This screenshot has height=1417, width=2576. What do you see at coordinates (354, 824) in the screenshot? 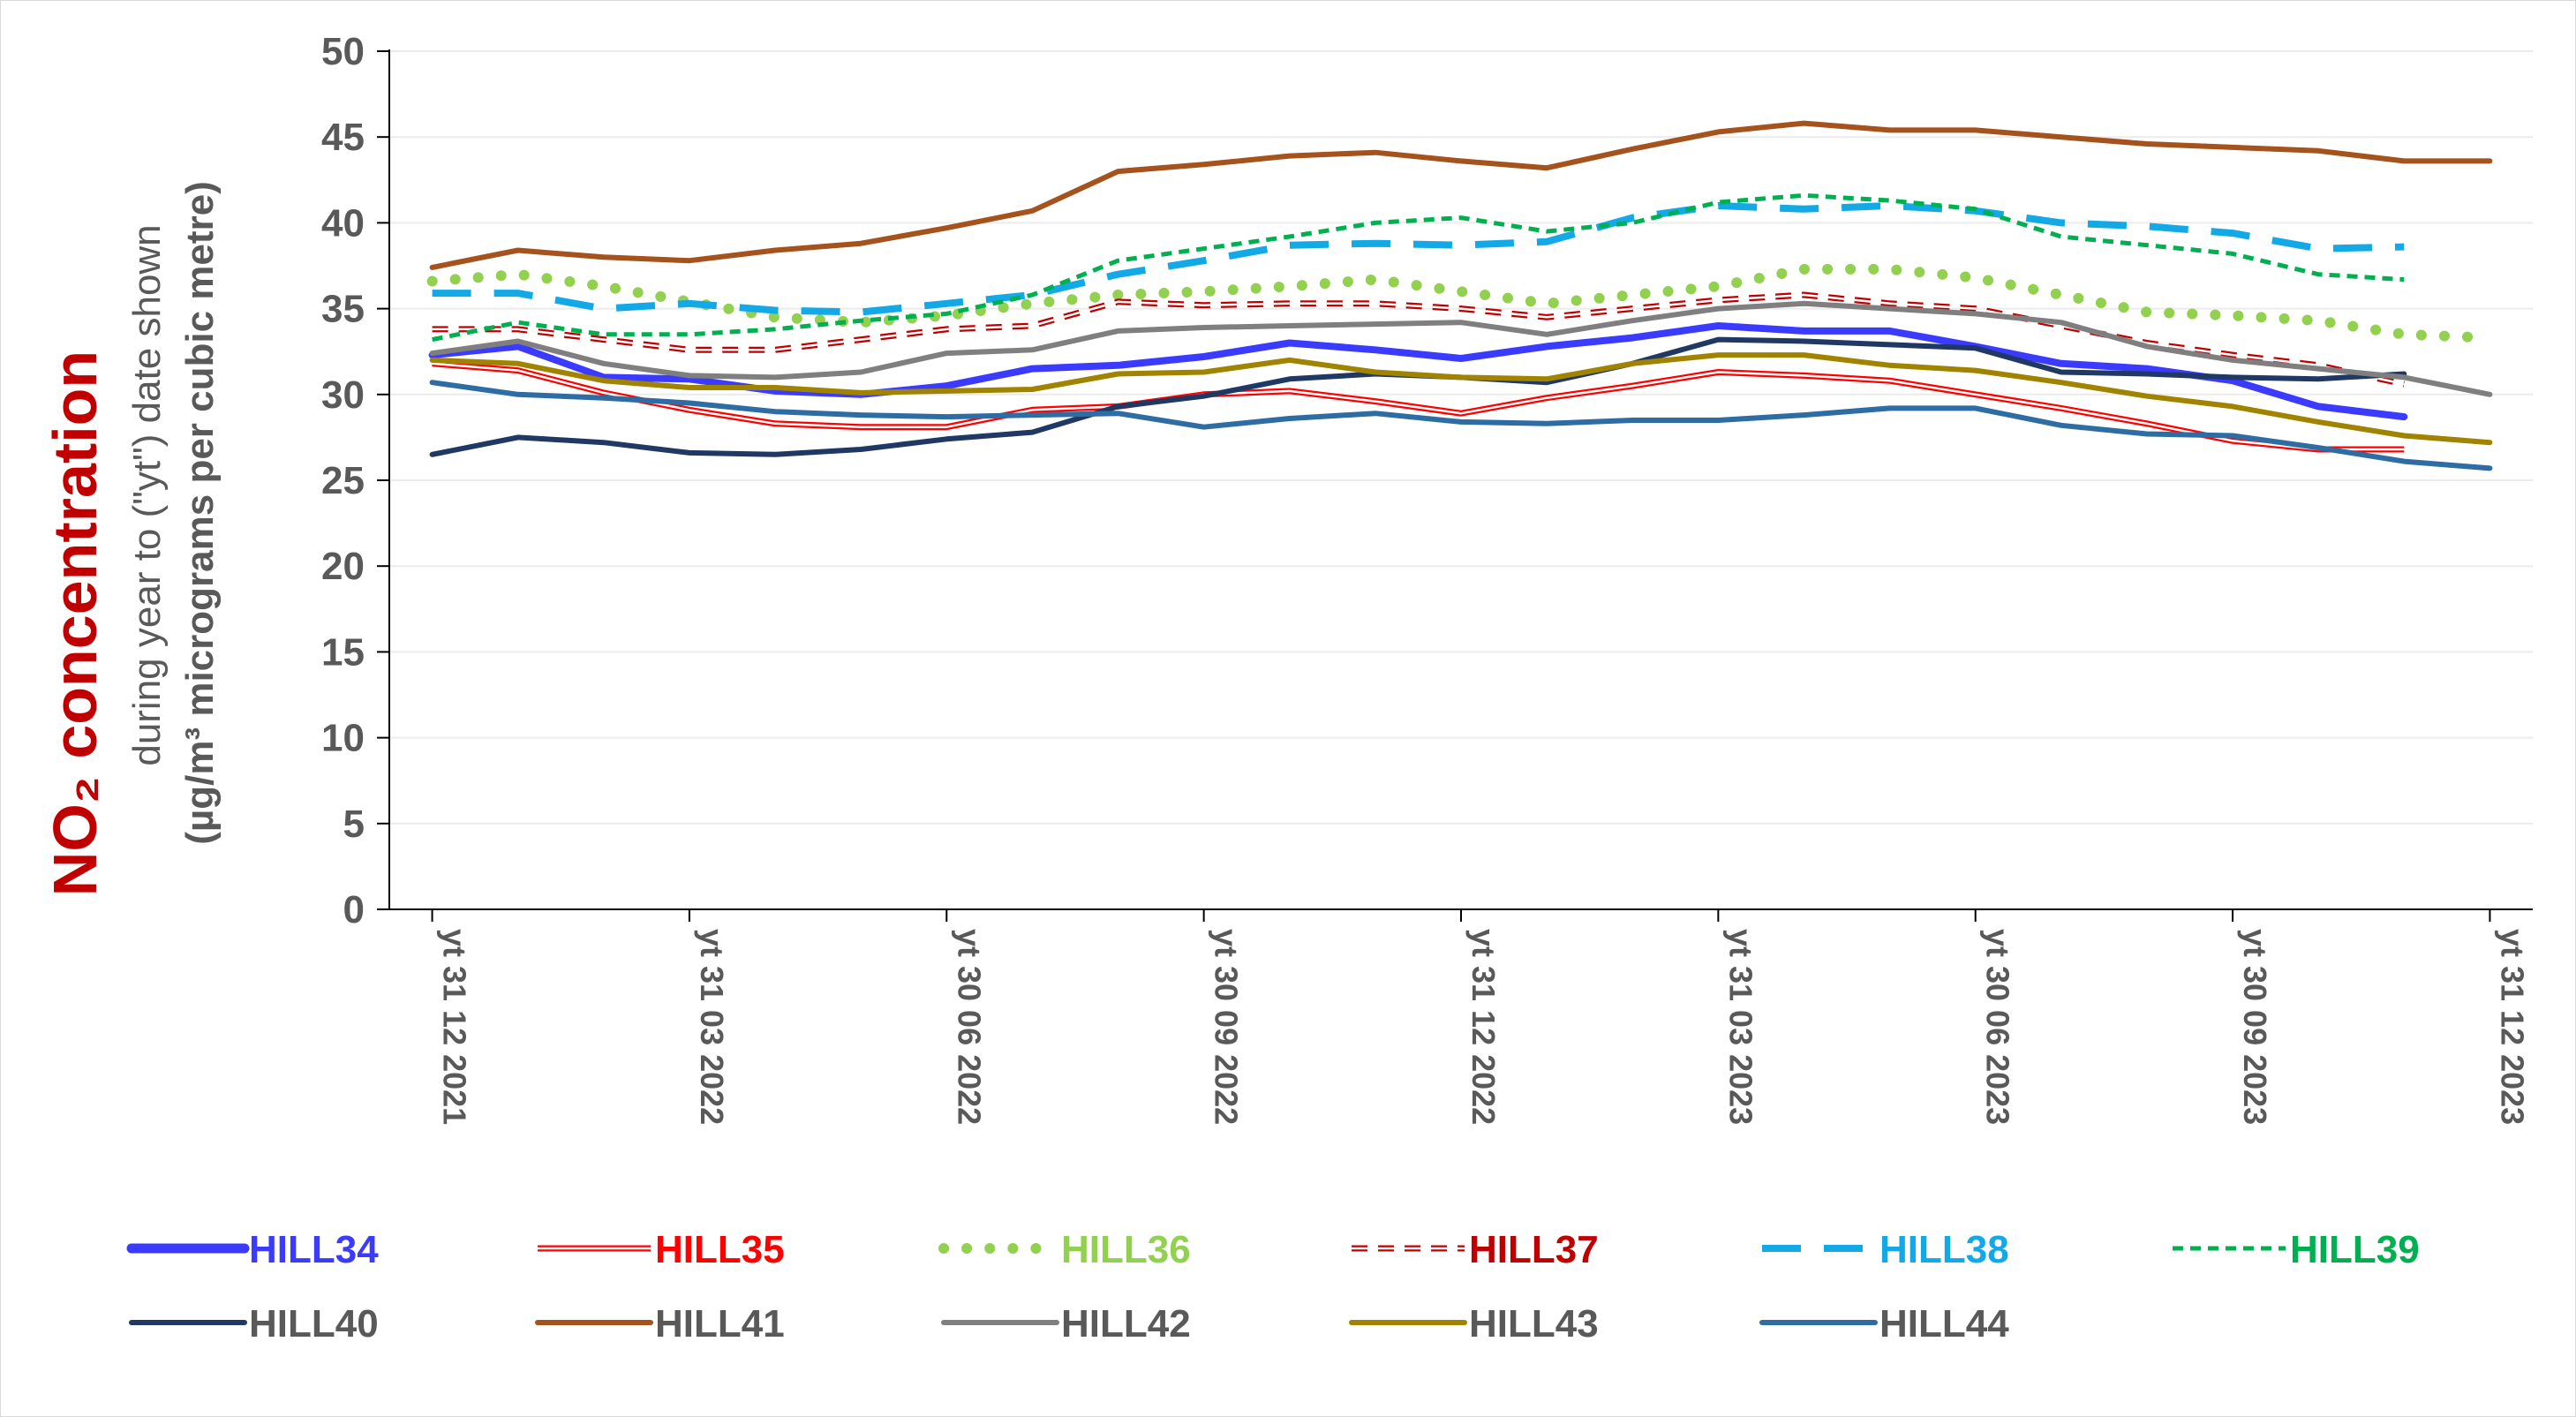
I see `y-tick-label: 5` at bounding box center [354, 824].